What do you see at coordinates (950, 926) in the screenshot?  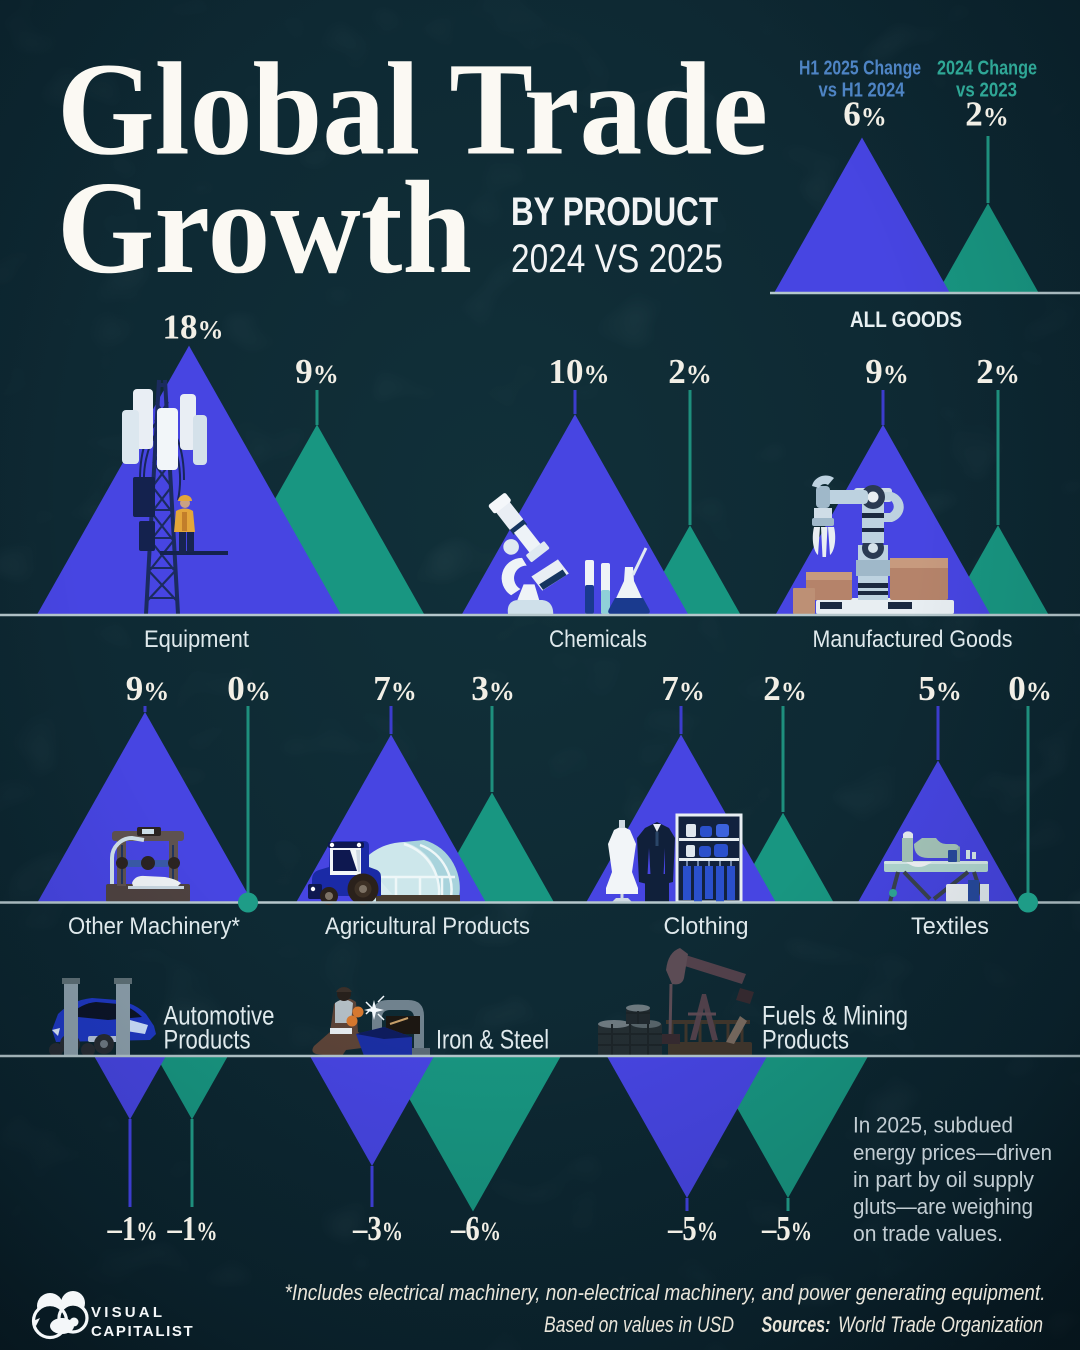 I see `svg-text: Textiles` at bounding box center [950, 926].